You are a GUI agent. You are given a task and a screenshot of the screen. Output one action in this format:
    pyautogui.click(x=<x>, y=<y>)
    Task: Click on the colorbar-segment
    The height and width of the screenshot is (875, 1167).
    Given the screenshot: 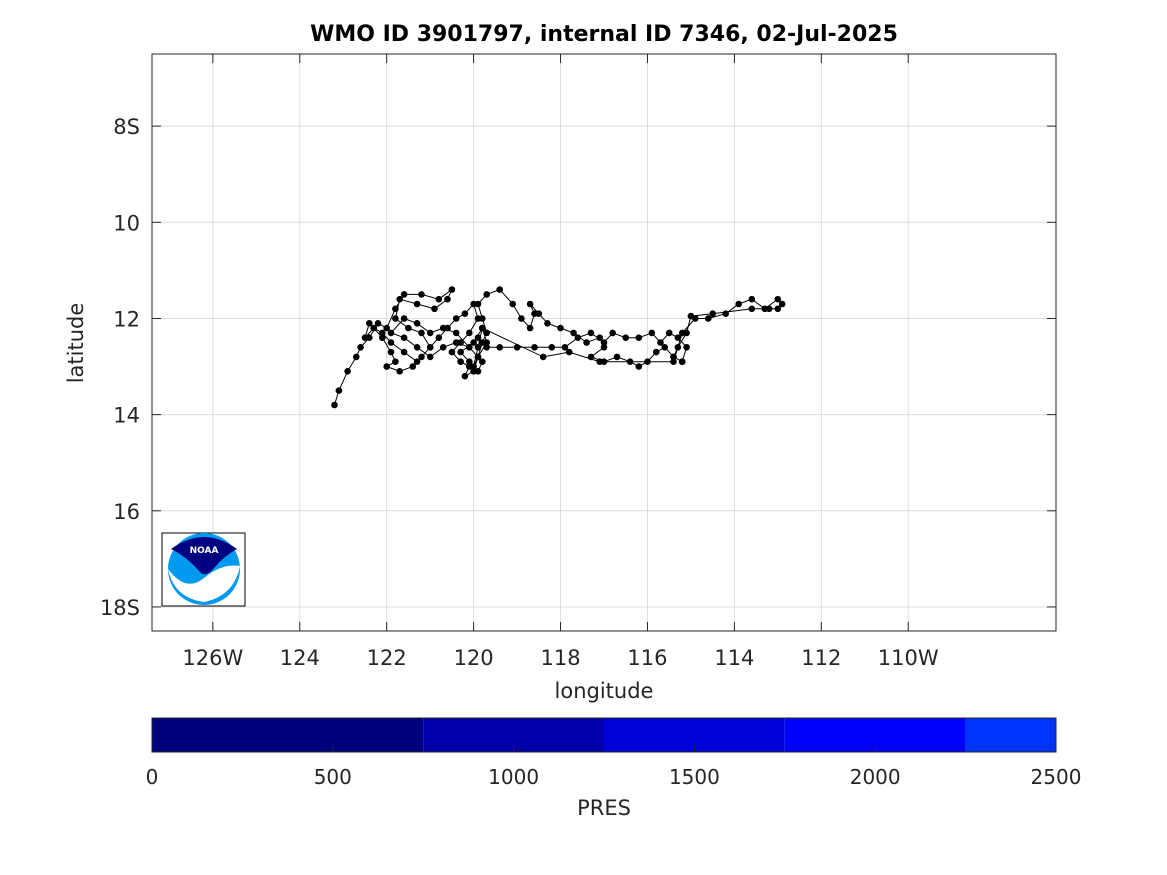 What is the action you would take?
    pyautogui.click(x=288, y=735)
    